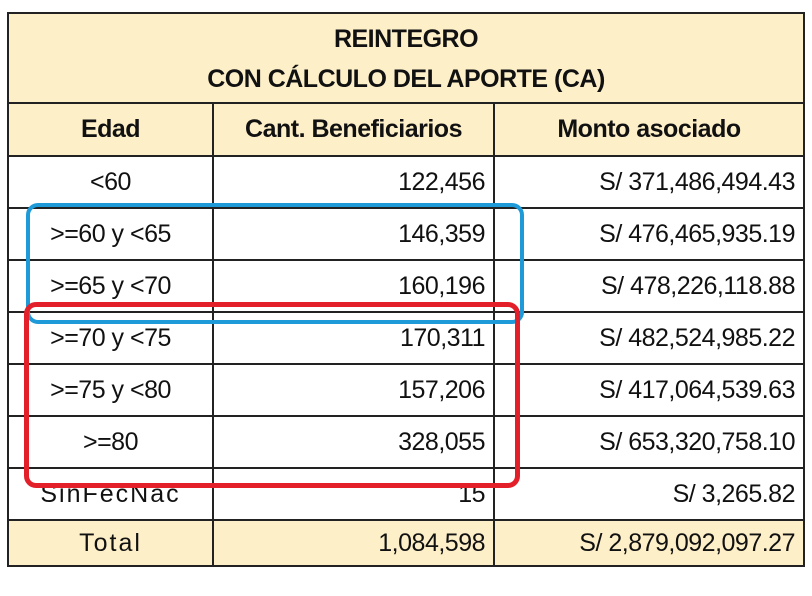 Image resolution: width=812 pixels, height=596 pixels. I want to click on title-line-1: REINTEGRO, so click(406, 39).